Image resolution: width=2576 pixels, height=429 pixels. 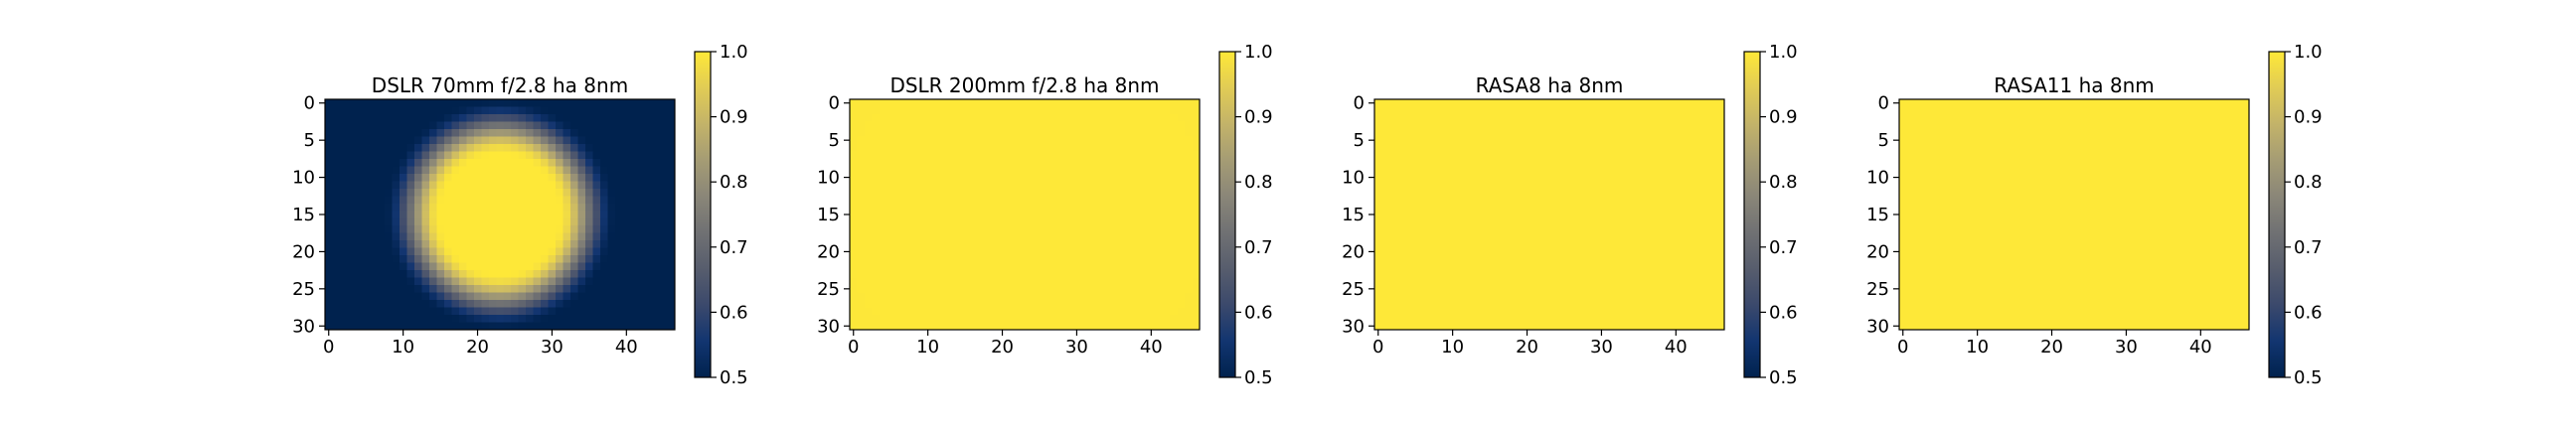 What do you see at coordinates (1601, 348) in the screenshot?
I see `x-tick-label: 30` at bounding box center [1601, 348].